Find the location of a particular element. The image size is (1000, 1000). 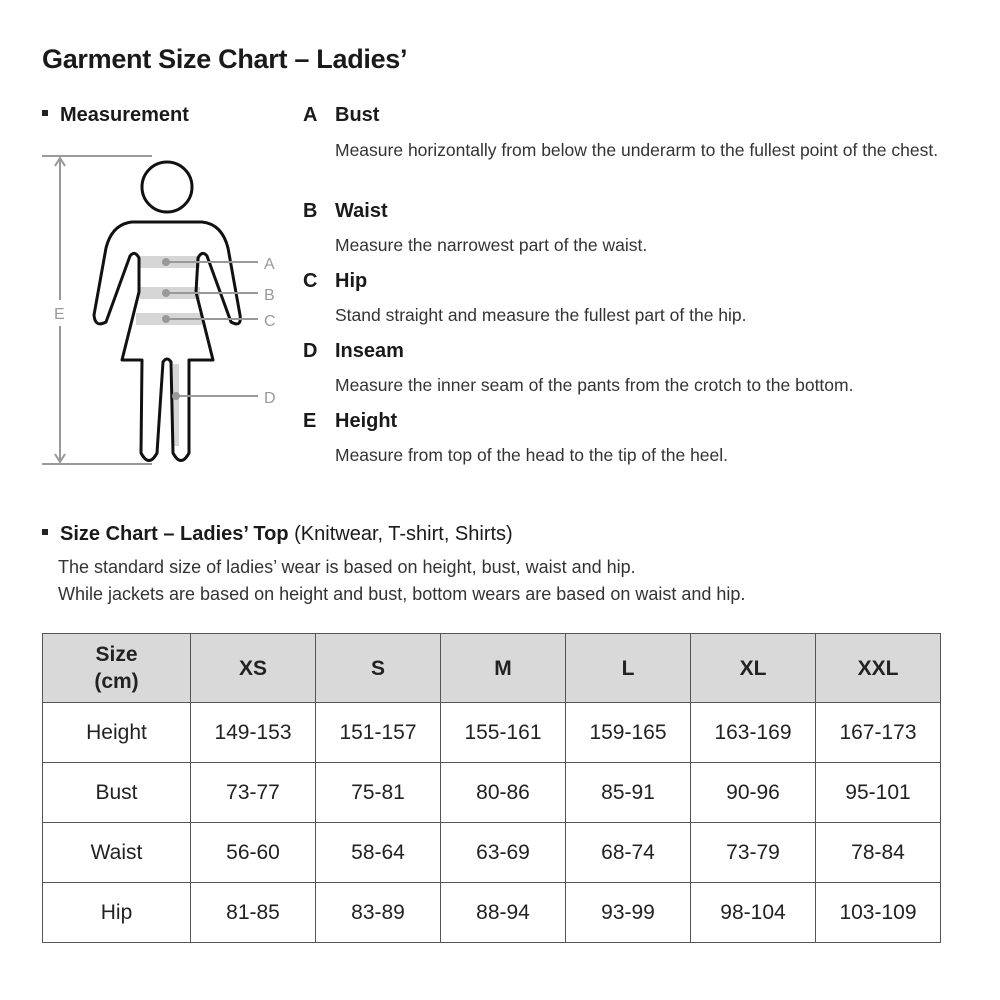

table-cell: 88-94 is located at coordinates (503, 912).